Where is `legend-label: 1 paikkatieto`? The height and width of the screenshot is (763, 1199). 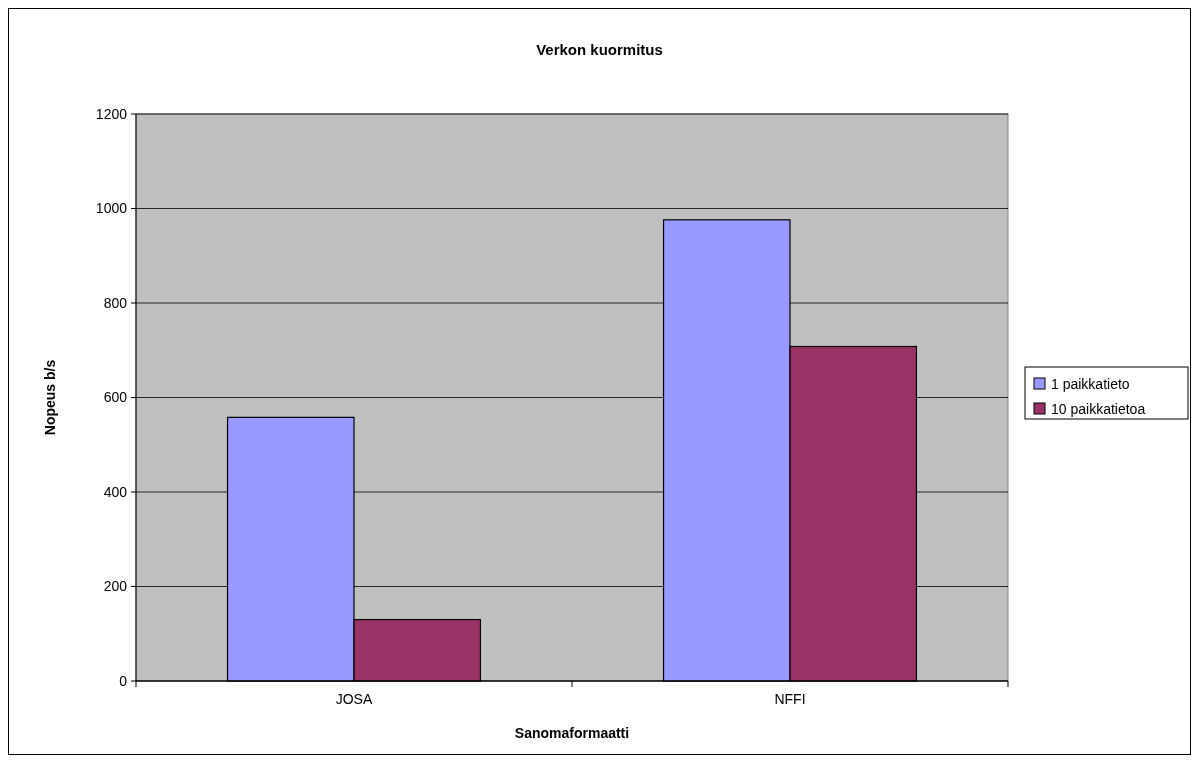
legend-label: 1 paikkatieto is located at coordinates (1090, 383).